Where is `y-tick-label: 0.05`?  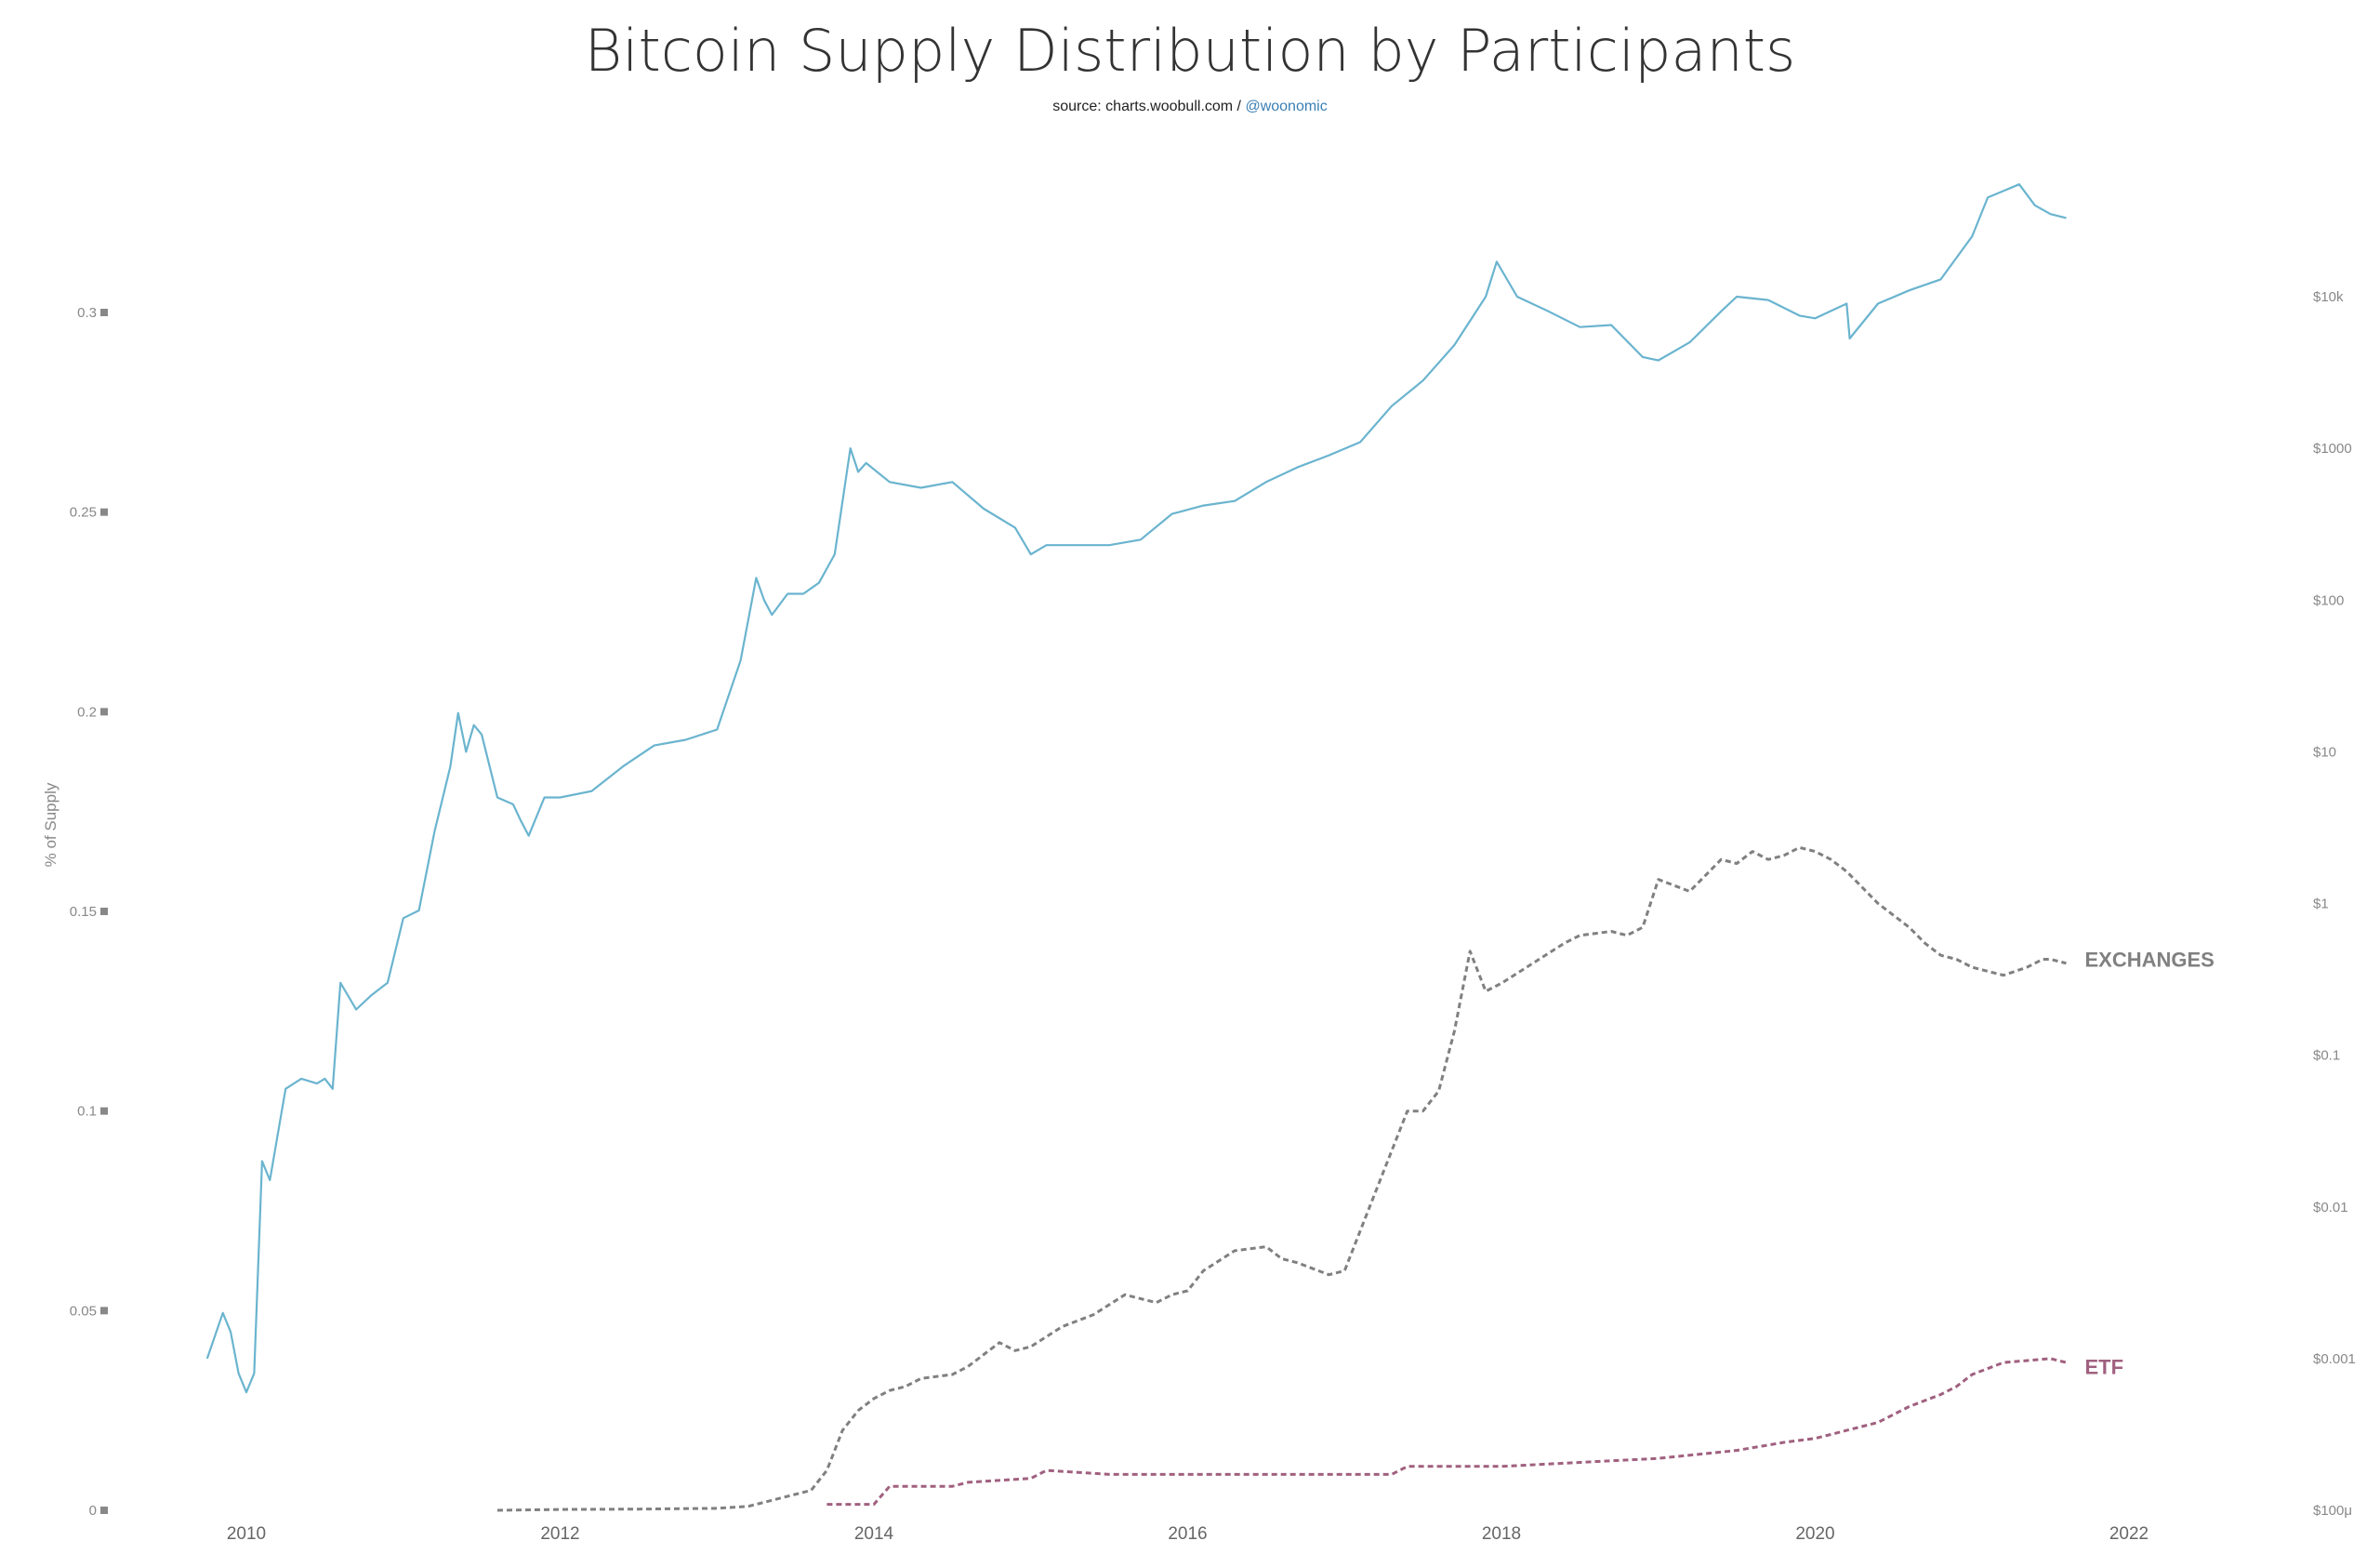 y-tick-label: 0.05 is located at coordinates (83, 1311).